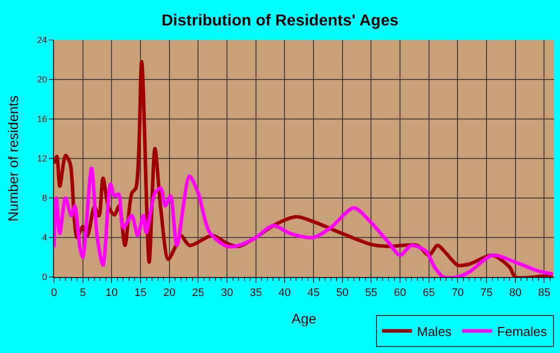  What do you see at coordinates (140, 293) in the screenshot?
I see `x-tick-label: 15` at bounding box center [140, 293].